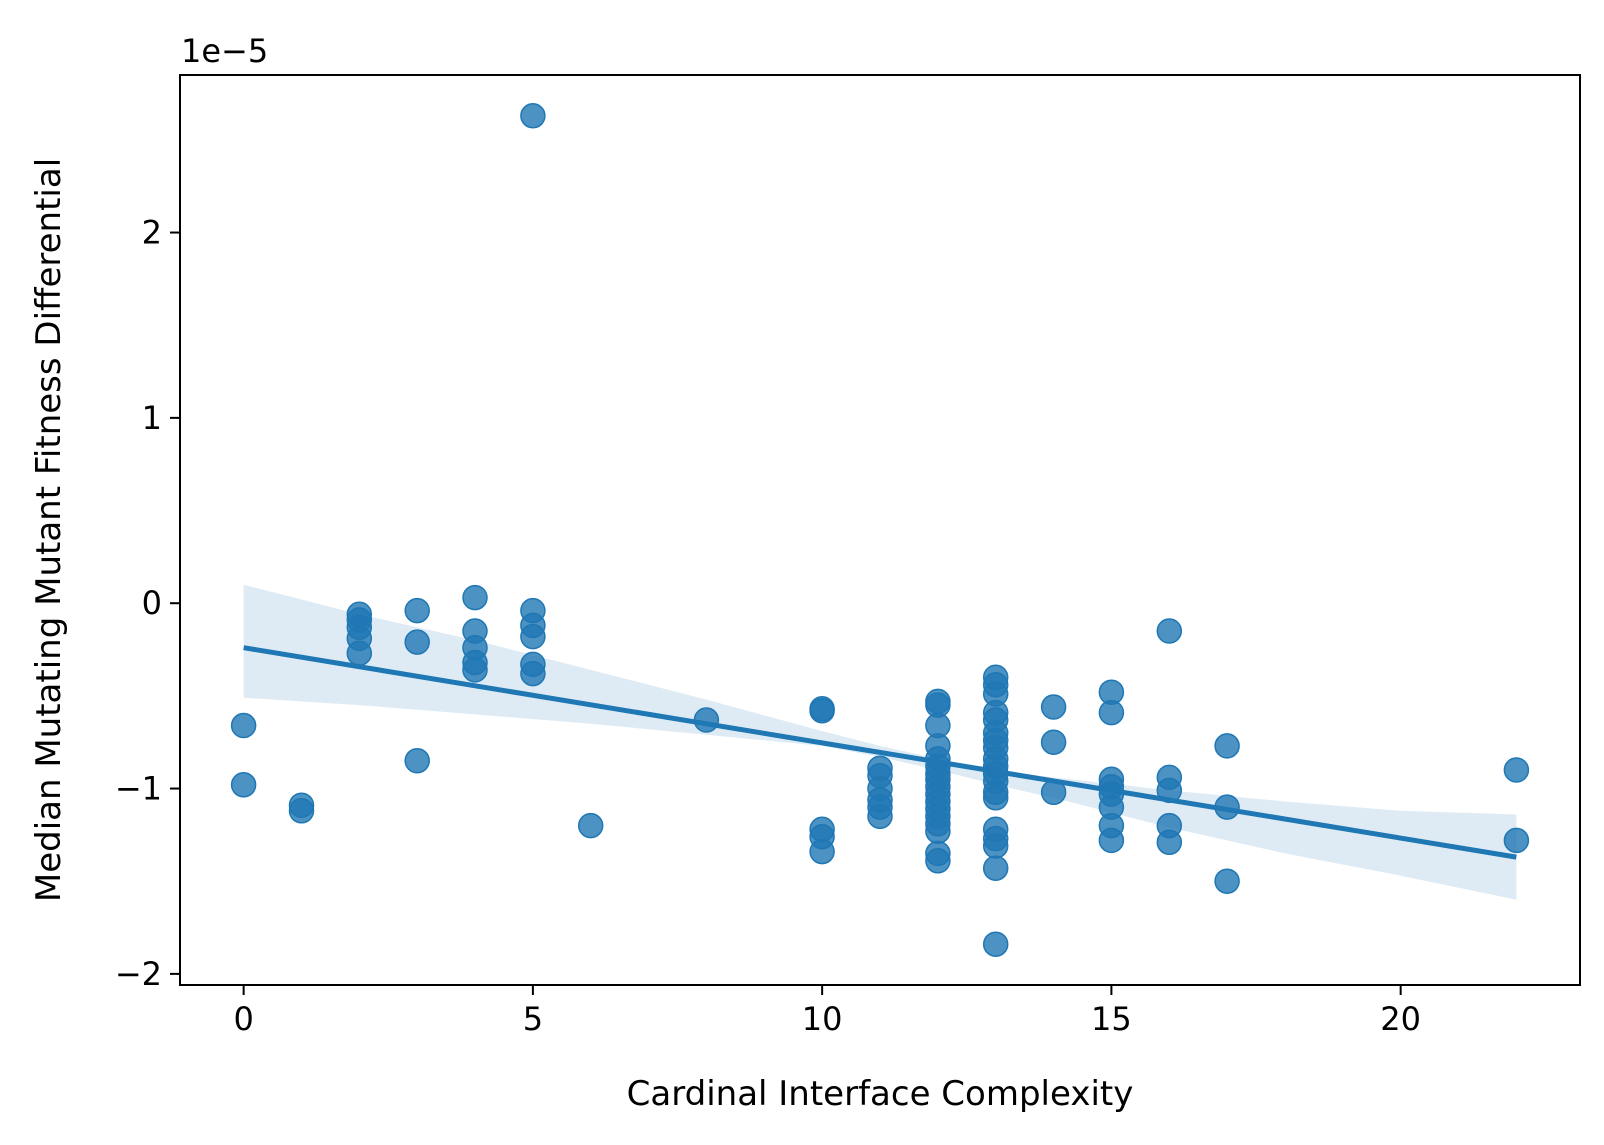 The width and height of the screenshot is (1604, 1145). I want to click on regression-line, so click(880, 752).